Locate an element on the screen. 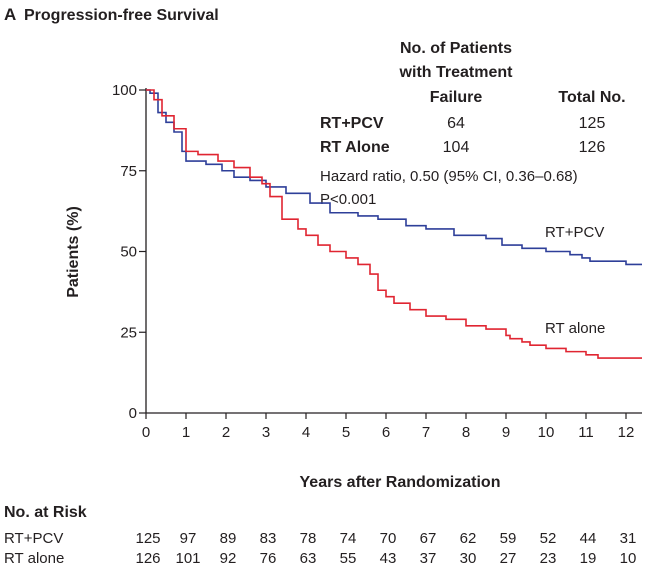 The image size is (649, 575). risk-value: 62 is located at coordinates (468, 538).